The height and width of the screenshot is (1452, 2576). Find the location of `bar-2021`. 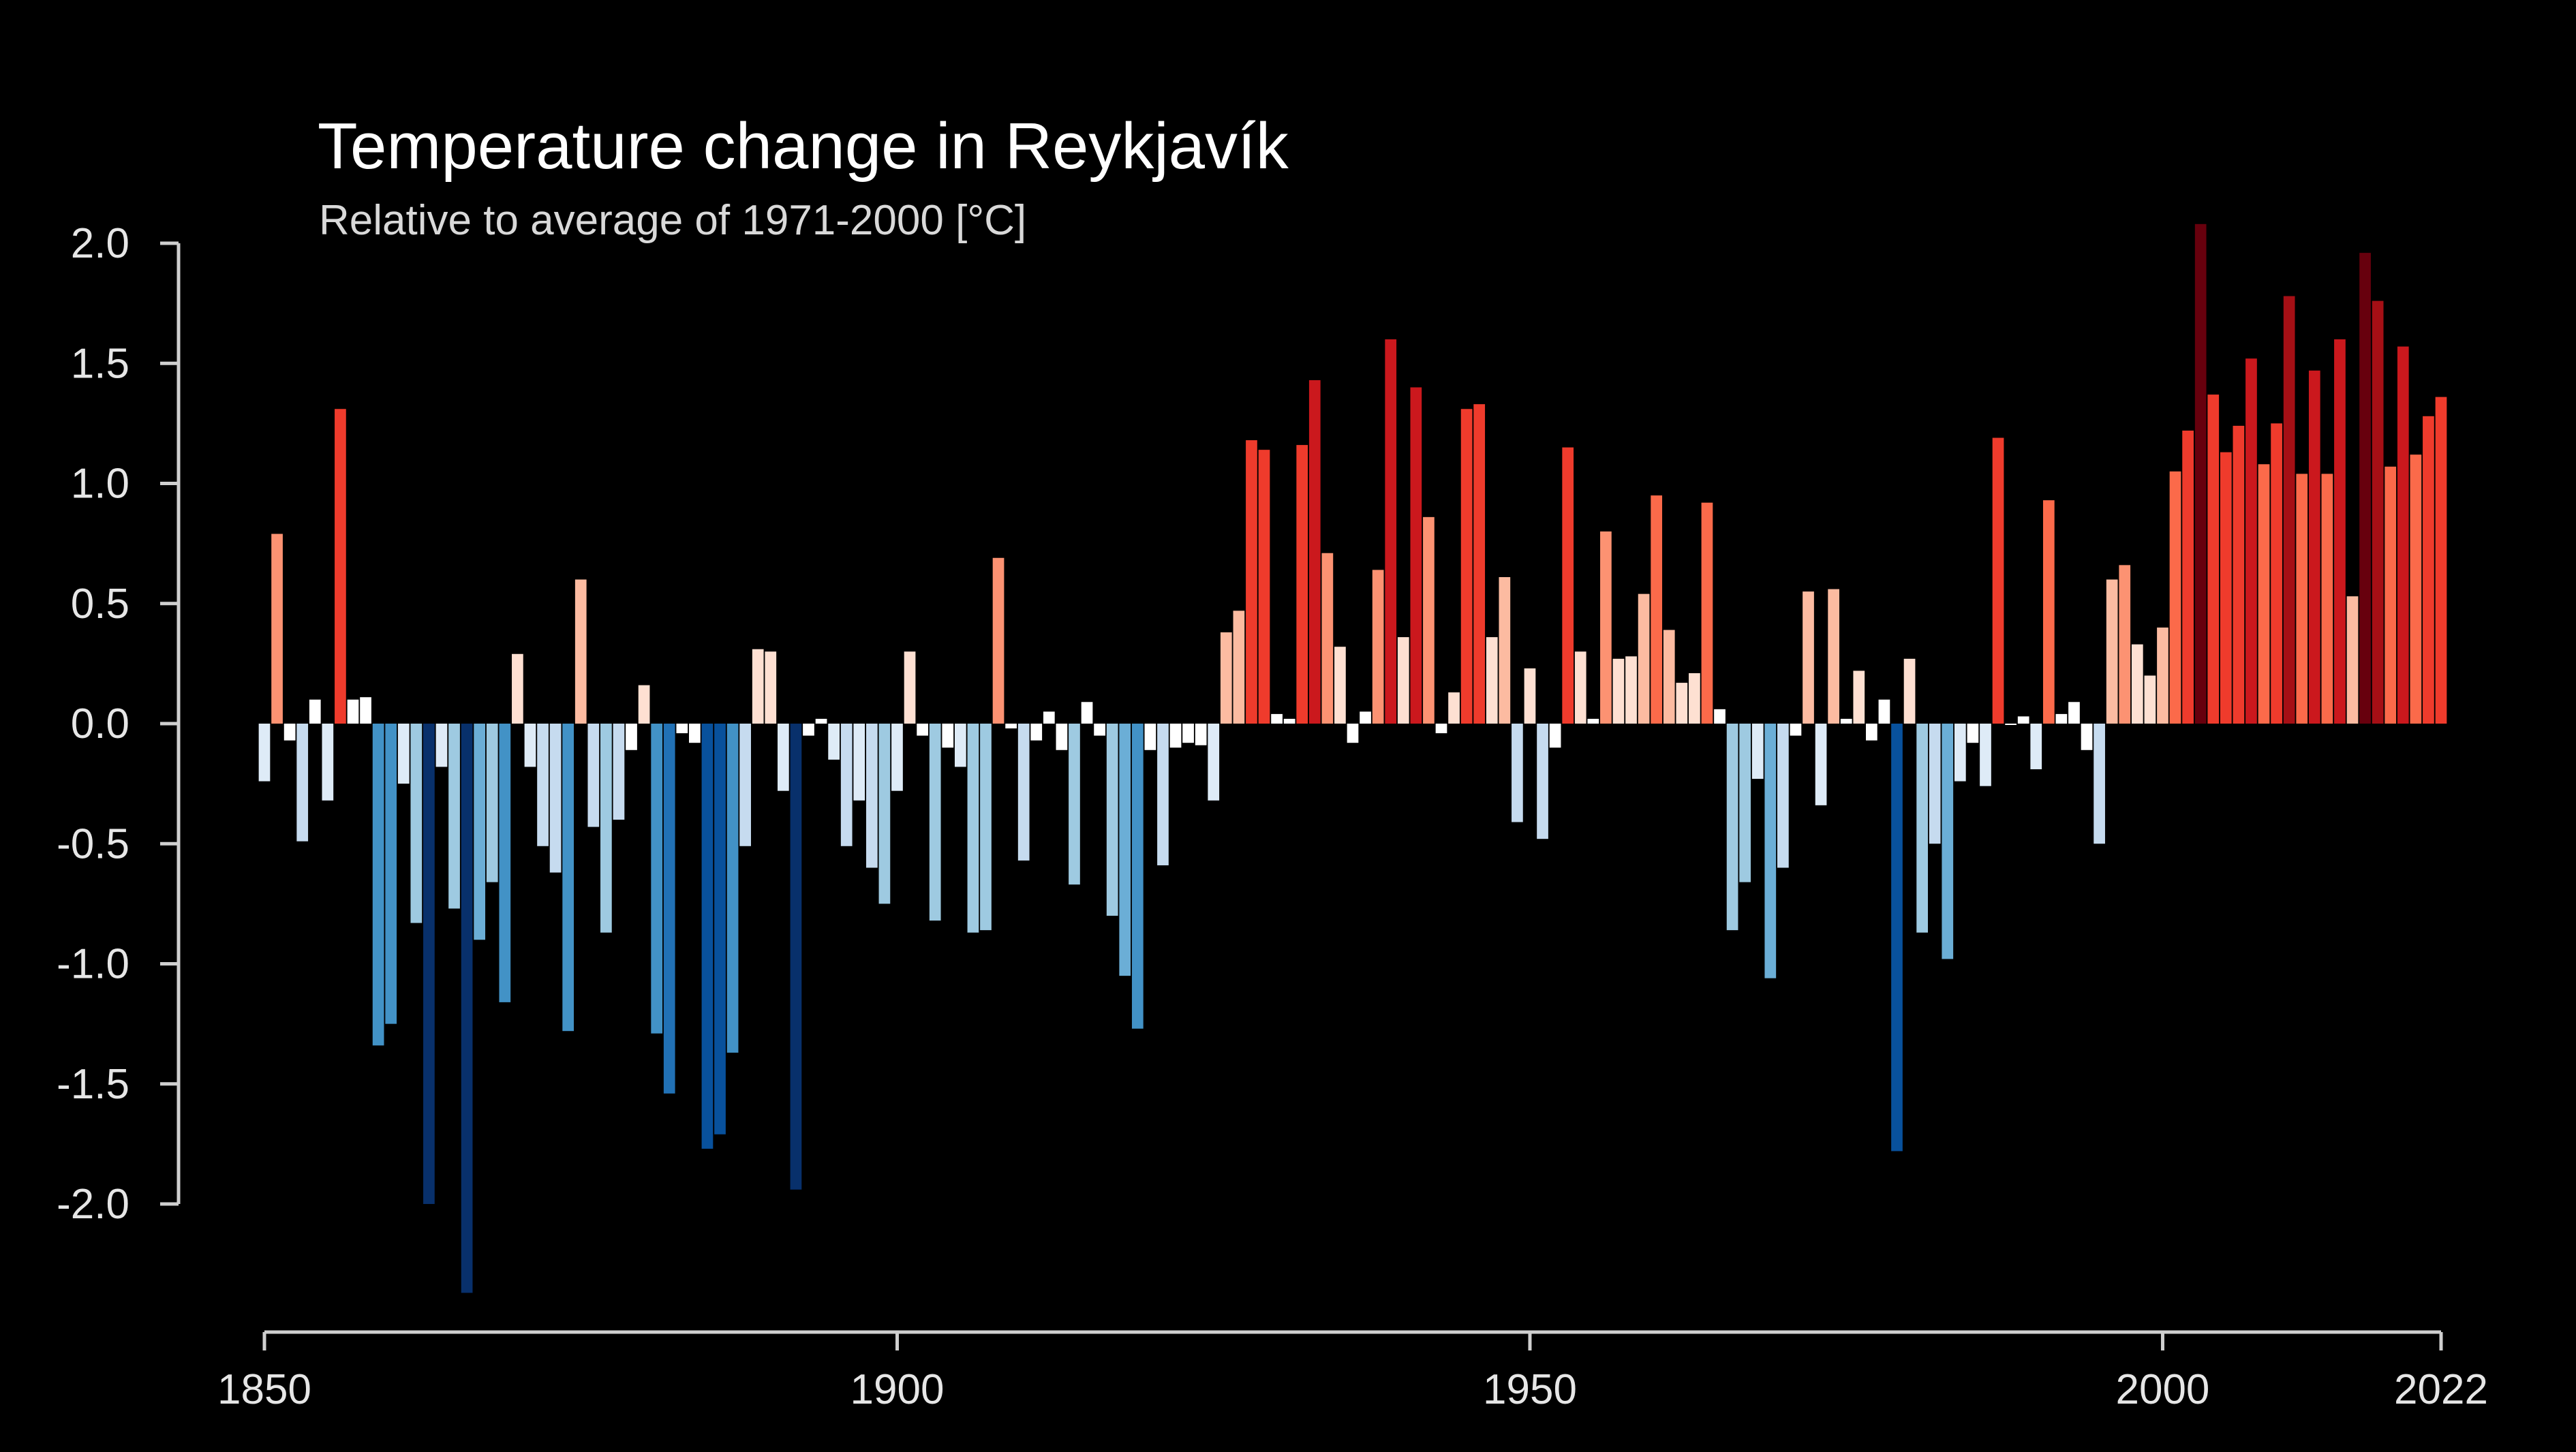

bar-2021 is located at coordinates (2428, 570).